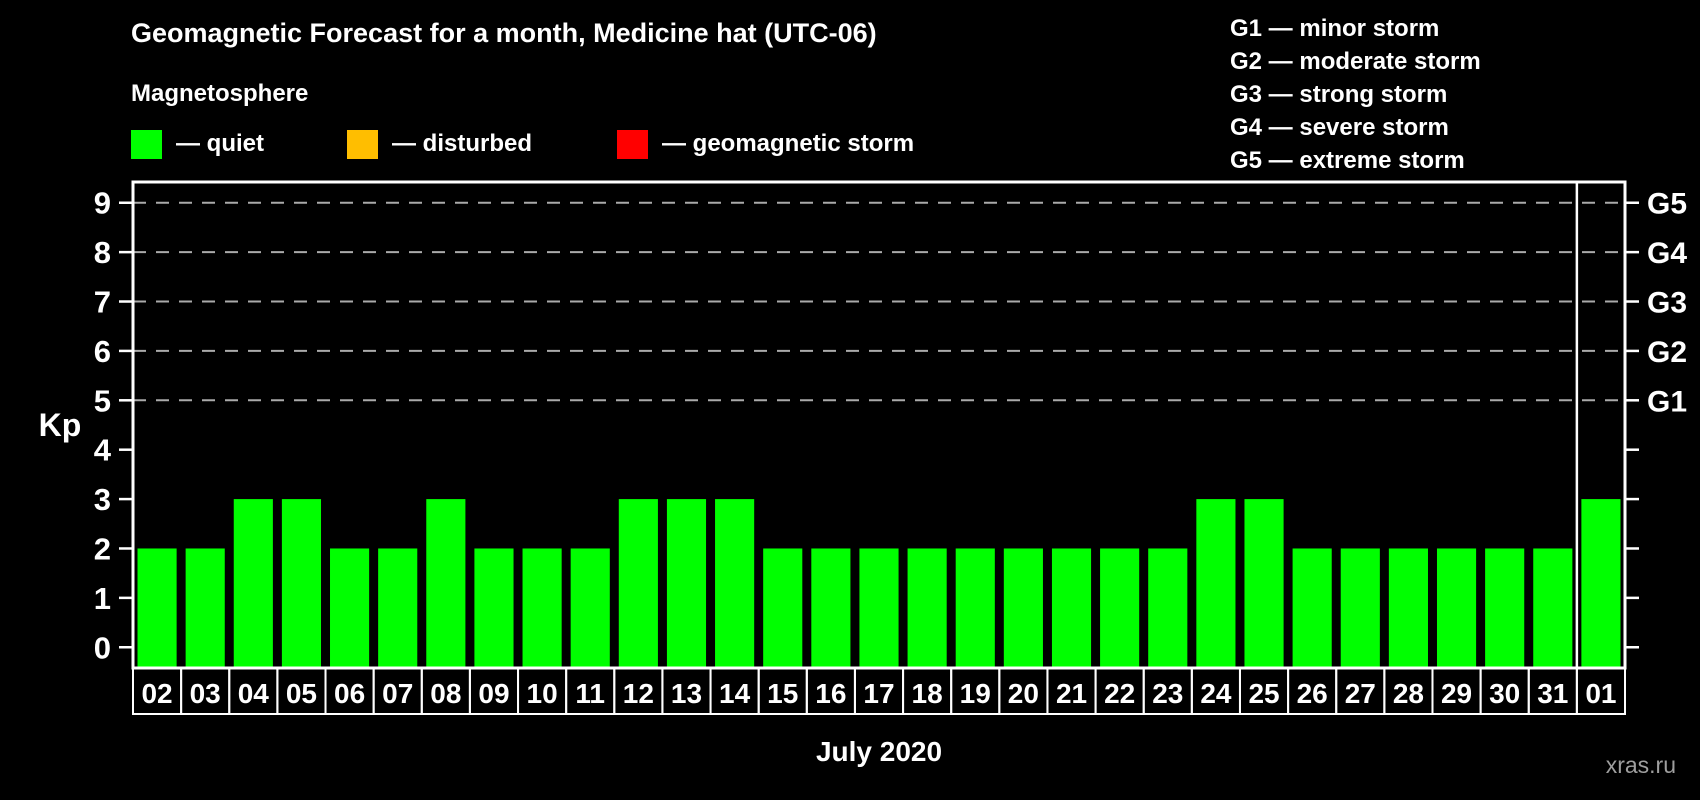  Describe the element at coordinates (220, 143) in the screenshot. I see `legend-label: — quiet` at that location.